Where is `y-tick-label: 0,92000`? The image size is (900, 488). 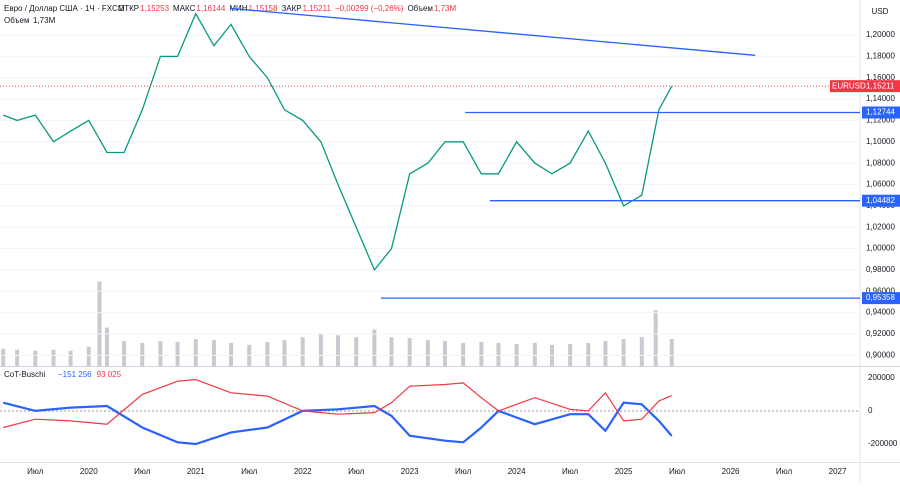
y-tick-label: 0,92000 is located at coordinates (880, 333).